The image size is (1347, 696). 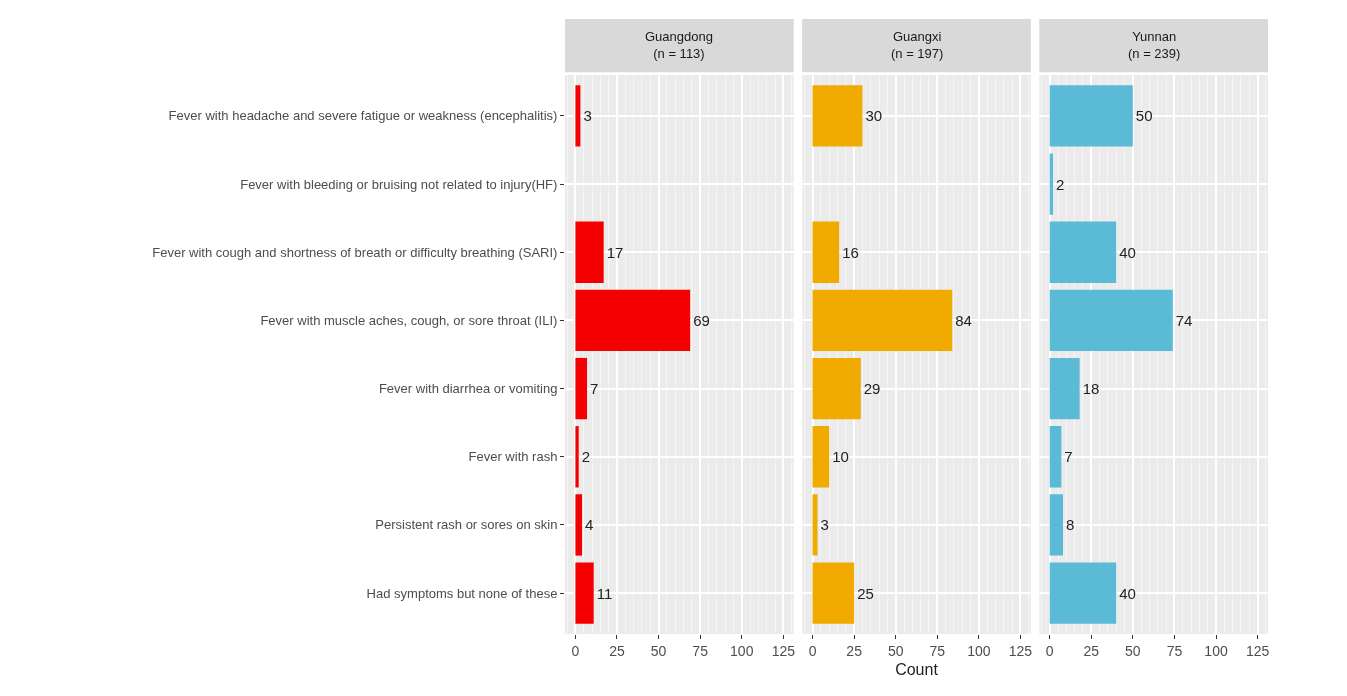 What do you see at coordinates (917, 670) in the screenshot?
I see `x-axis-title: Count` at bounding box center [917, 670].